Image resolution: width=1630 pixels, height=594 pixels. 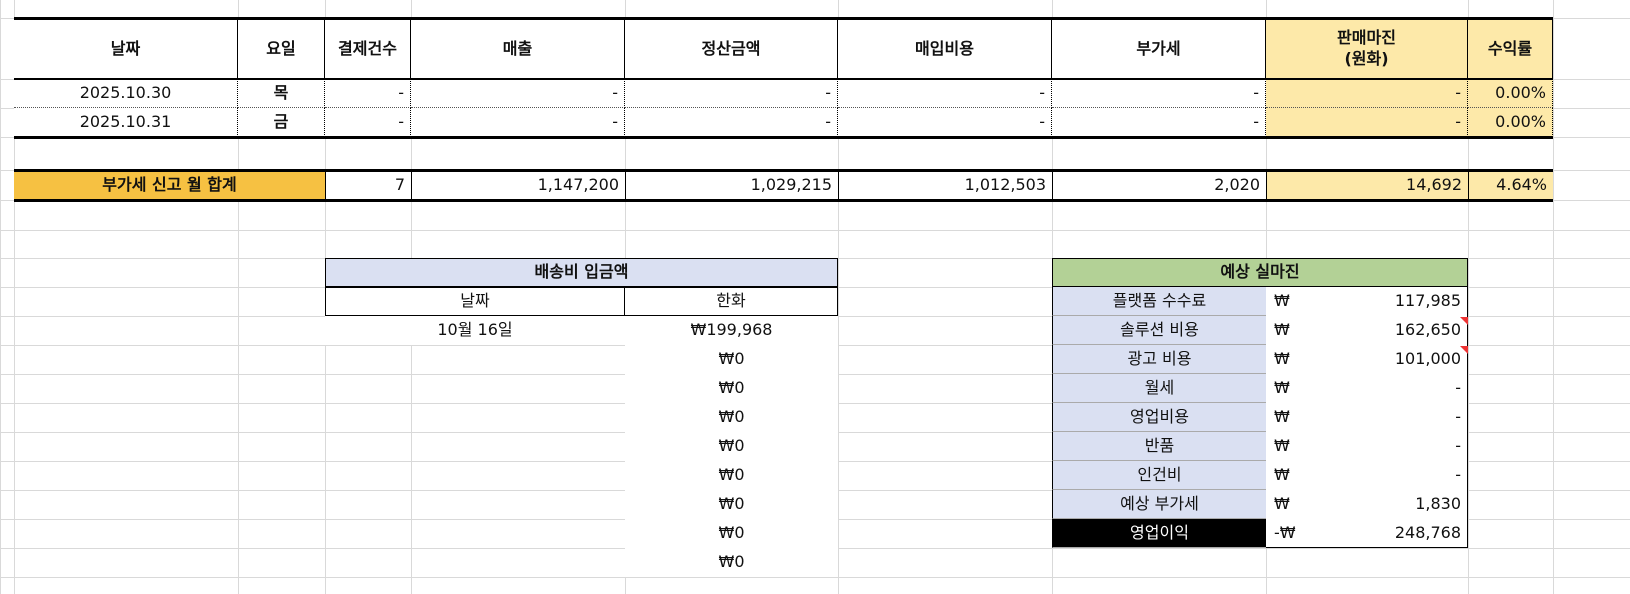 What do you see at coordinates (1159, 504) in the screenshot?
I see `margin-label: 예상 부가세` at bounding box center [1159, 504].